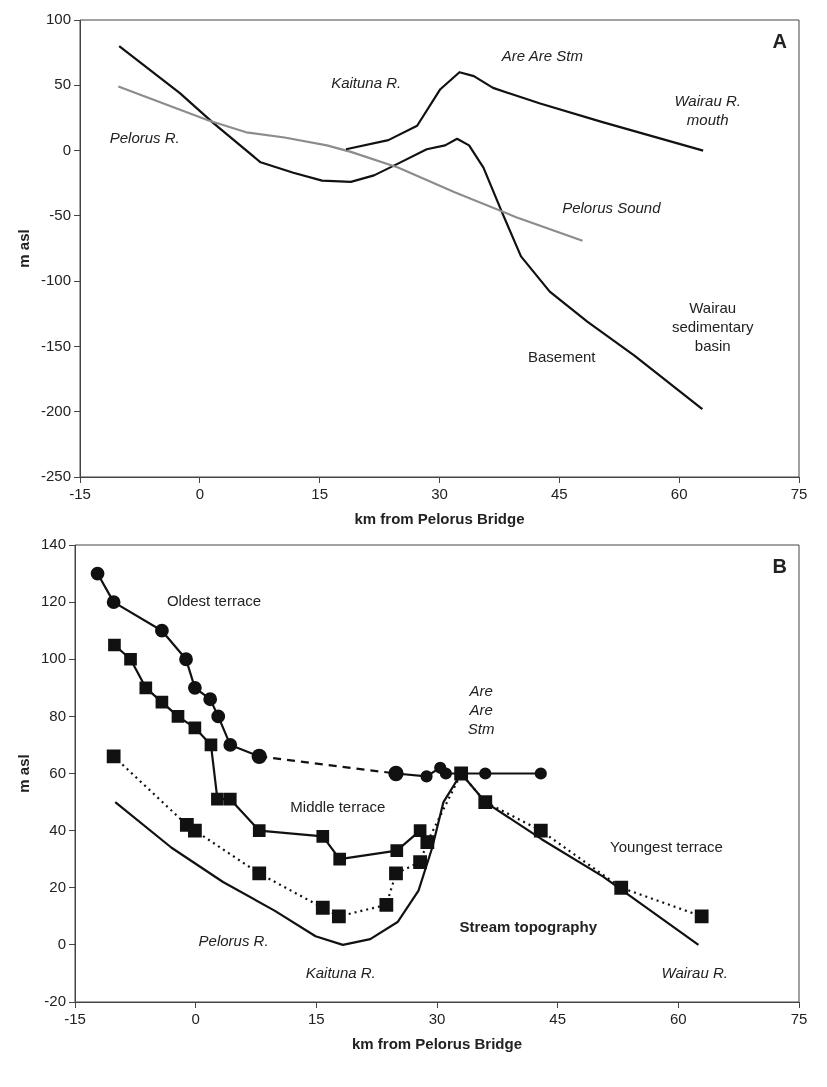 The height and width of the screenshot is (1087, 827). I want to click on annotation: A, so click(779, 40).